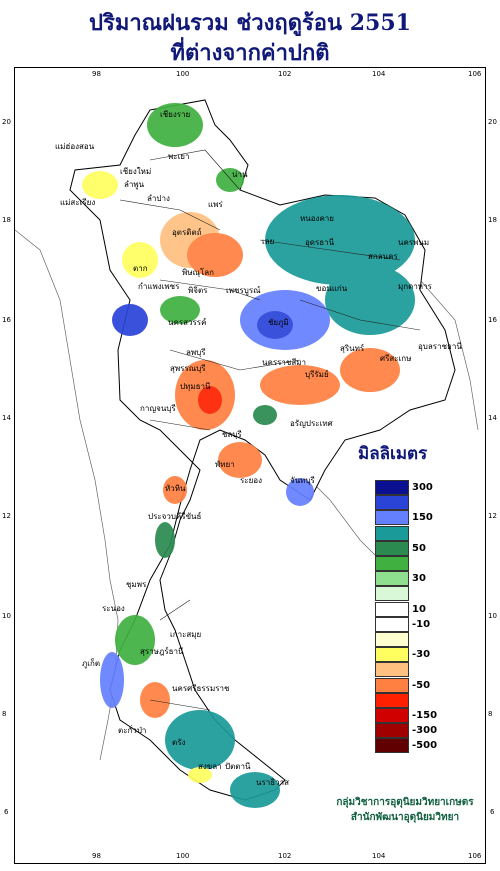 This screenshot has height=871, width=500. What do you see at coordinates (175, 488) in the screenshot?
I see `place-label: หัวหิน` at bounding box center [175, 488].